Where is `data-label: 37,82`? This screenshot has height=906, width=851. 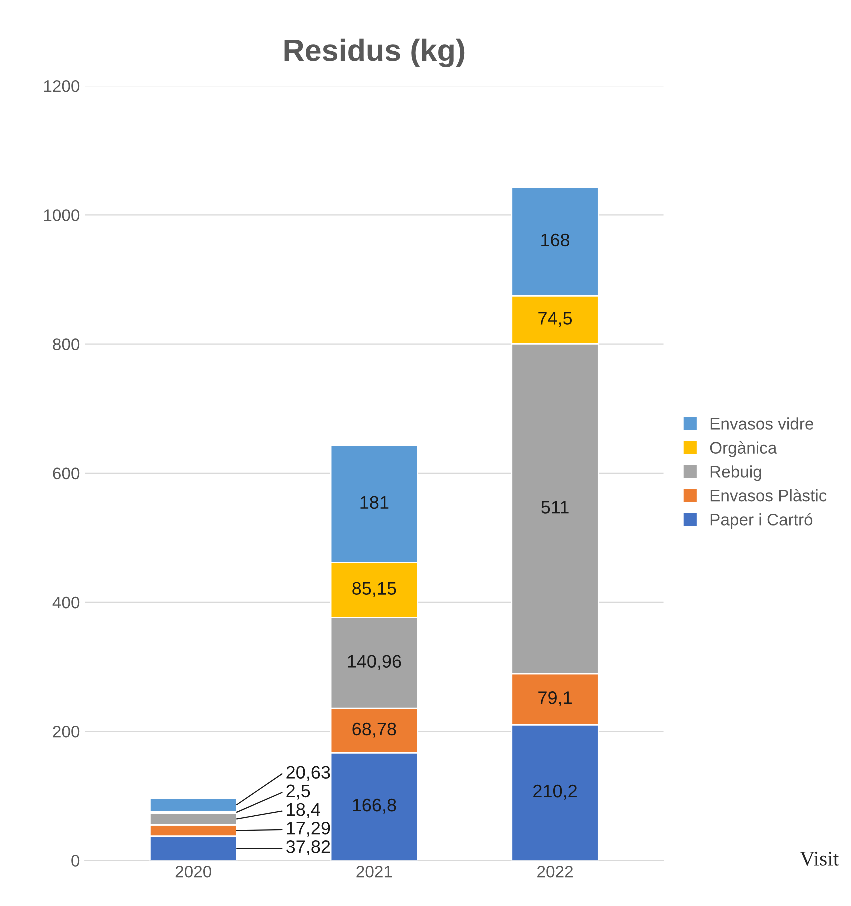 data-label: 37,82 is located at coordinates (308, 848).